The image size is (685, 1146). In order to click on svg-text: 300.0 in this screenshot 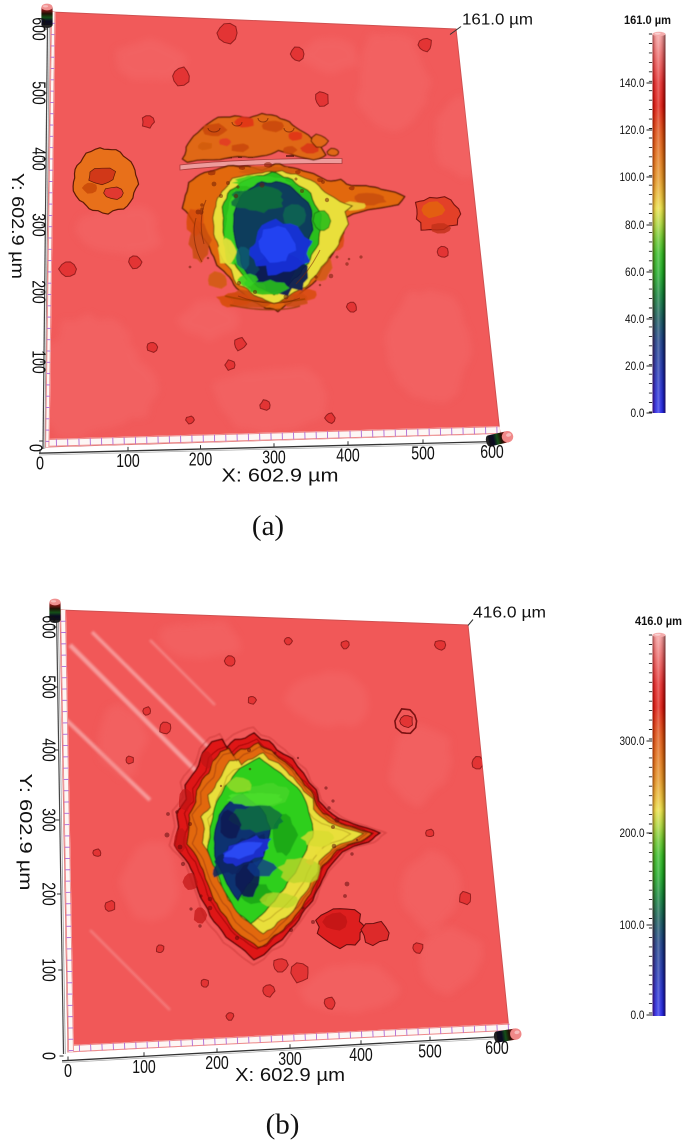, I will do `click(632, 741)`.